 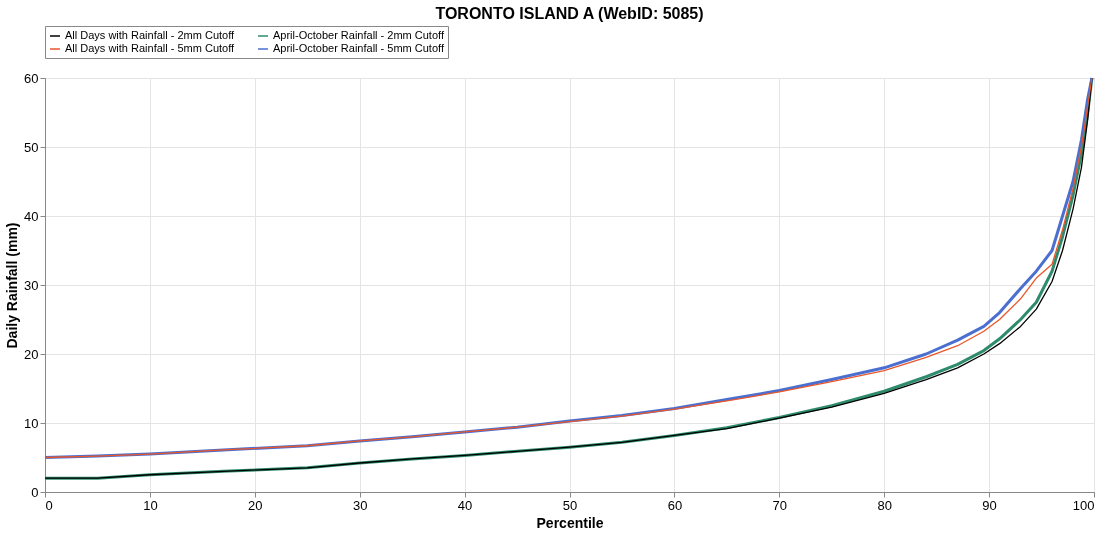 What do you see at coordinates (1083, 505) in the screenshot?
I see `x-tick-label: 100` at bounding box center [1083, 505].